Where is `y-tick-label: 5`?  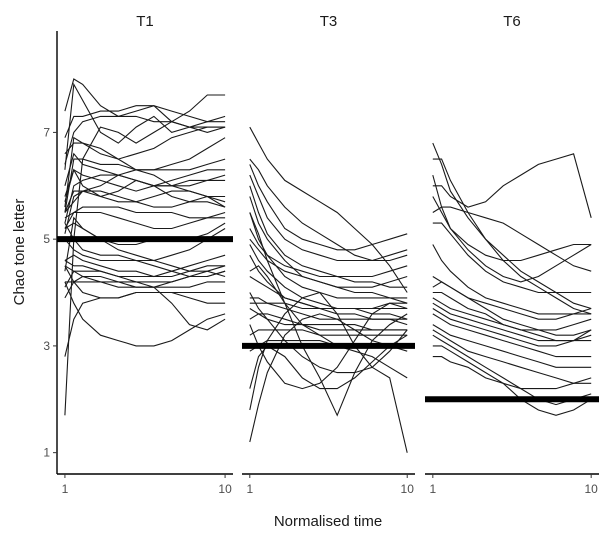 y-tick-label: 5 is located at coordinates (46, 239).